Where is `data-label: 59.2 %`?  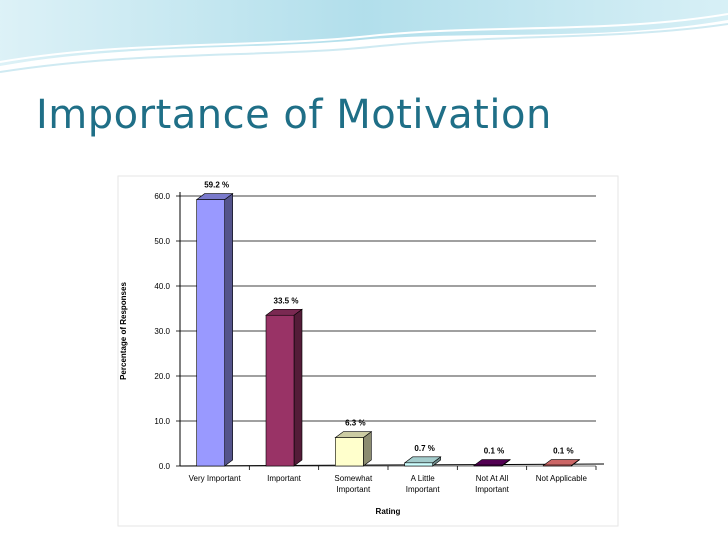
data-label: 59.2 % is located at coordinates (216, 185).